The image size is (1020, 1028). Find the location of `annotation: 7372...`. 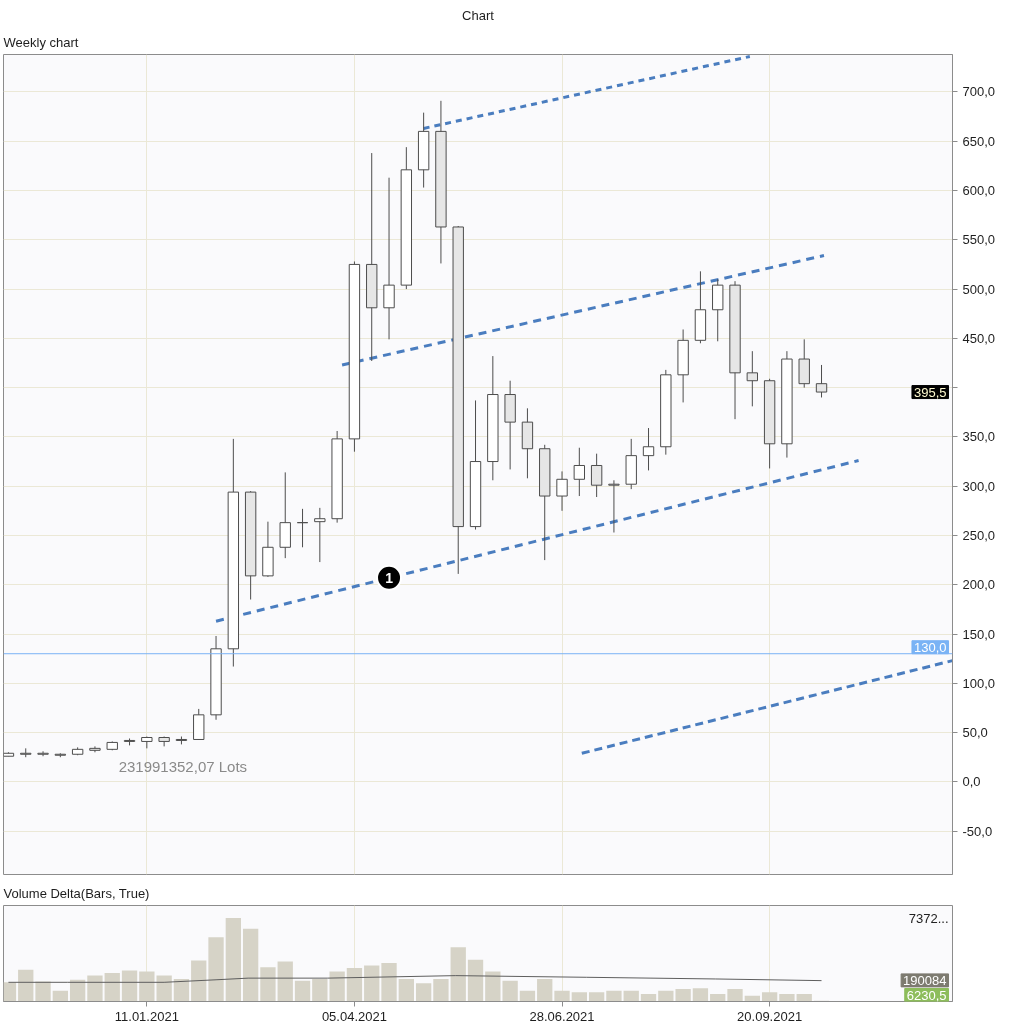

annotation: 7372... is located at coordinates (928, 919).